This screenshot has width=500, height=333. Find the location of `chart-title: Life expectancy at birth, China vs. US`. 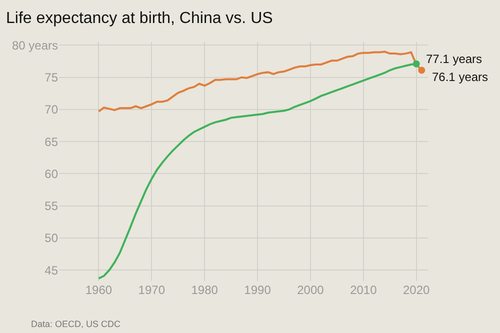

chart-title: Life expectancy at birth, China vs. US is located at coordinates (139, 18).